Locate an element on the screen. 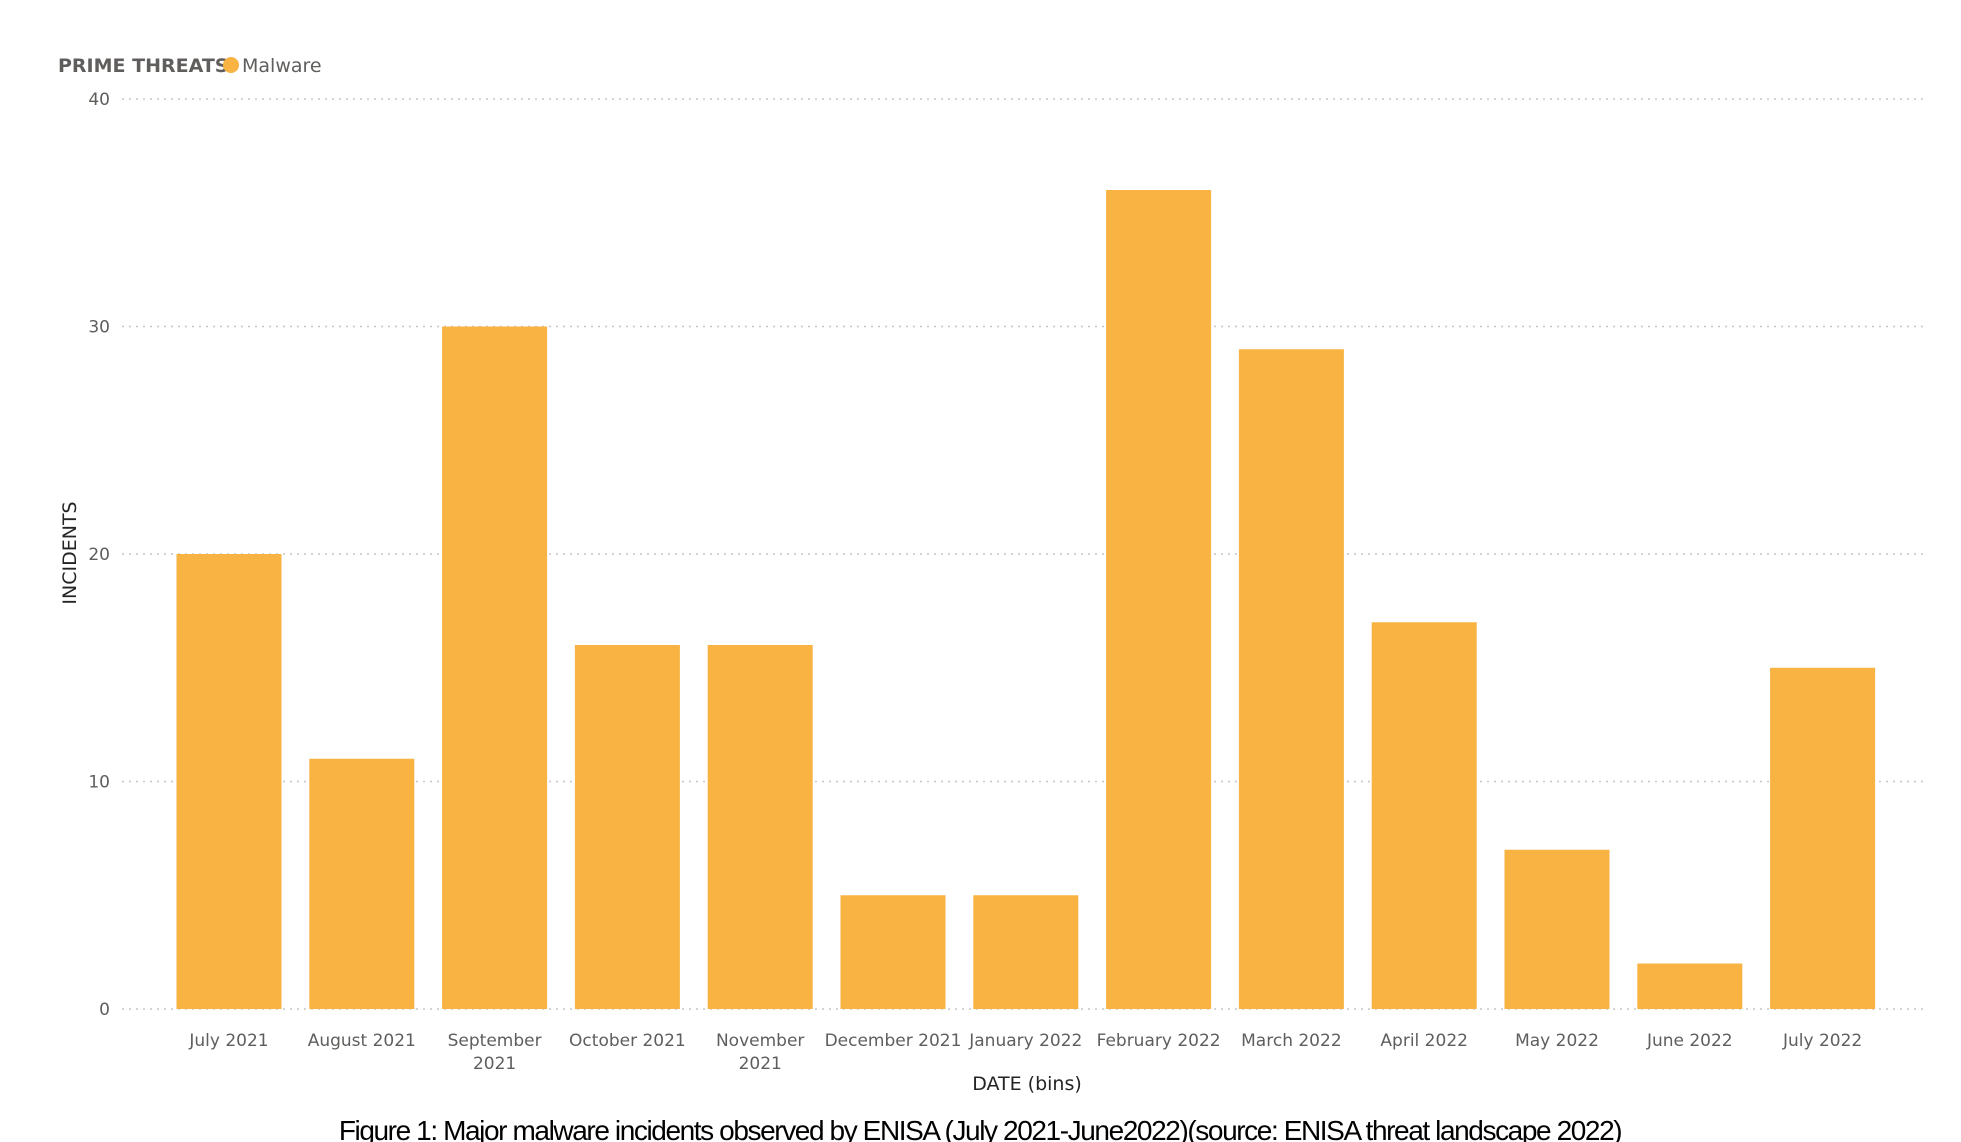 The height and width of the screenshot is (1142, 1961). y-tick-label-10: 10 is located at coordinates (99, 783).